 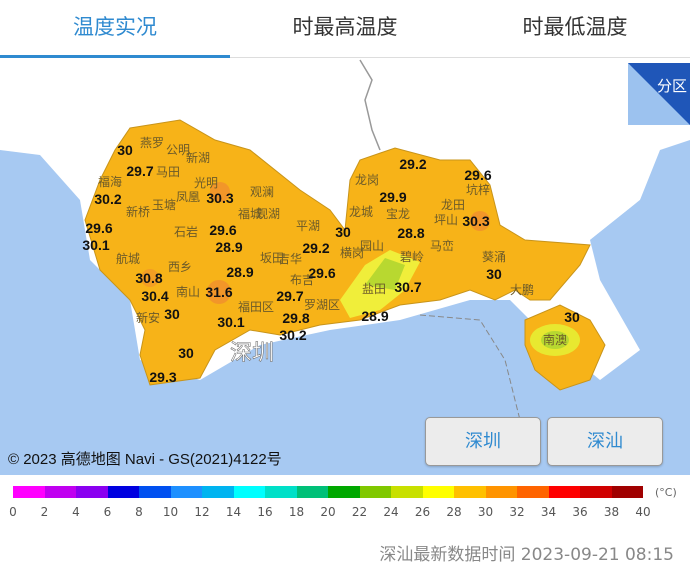 I want to click on tab-hourly-max-temperature: 时最高温度, so click(x=345, y=27).